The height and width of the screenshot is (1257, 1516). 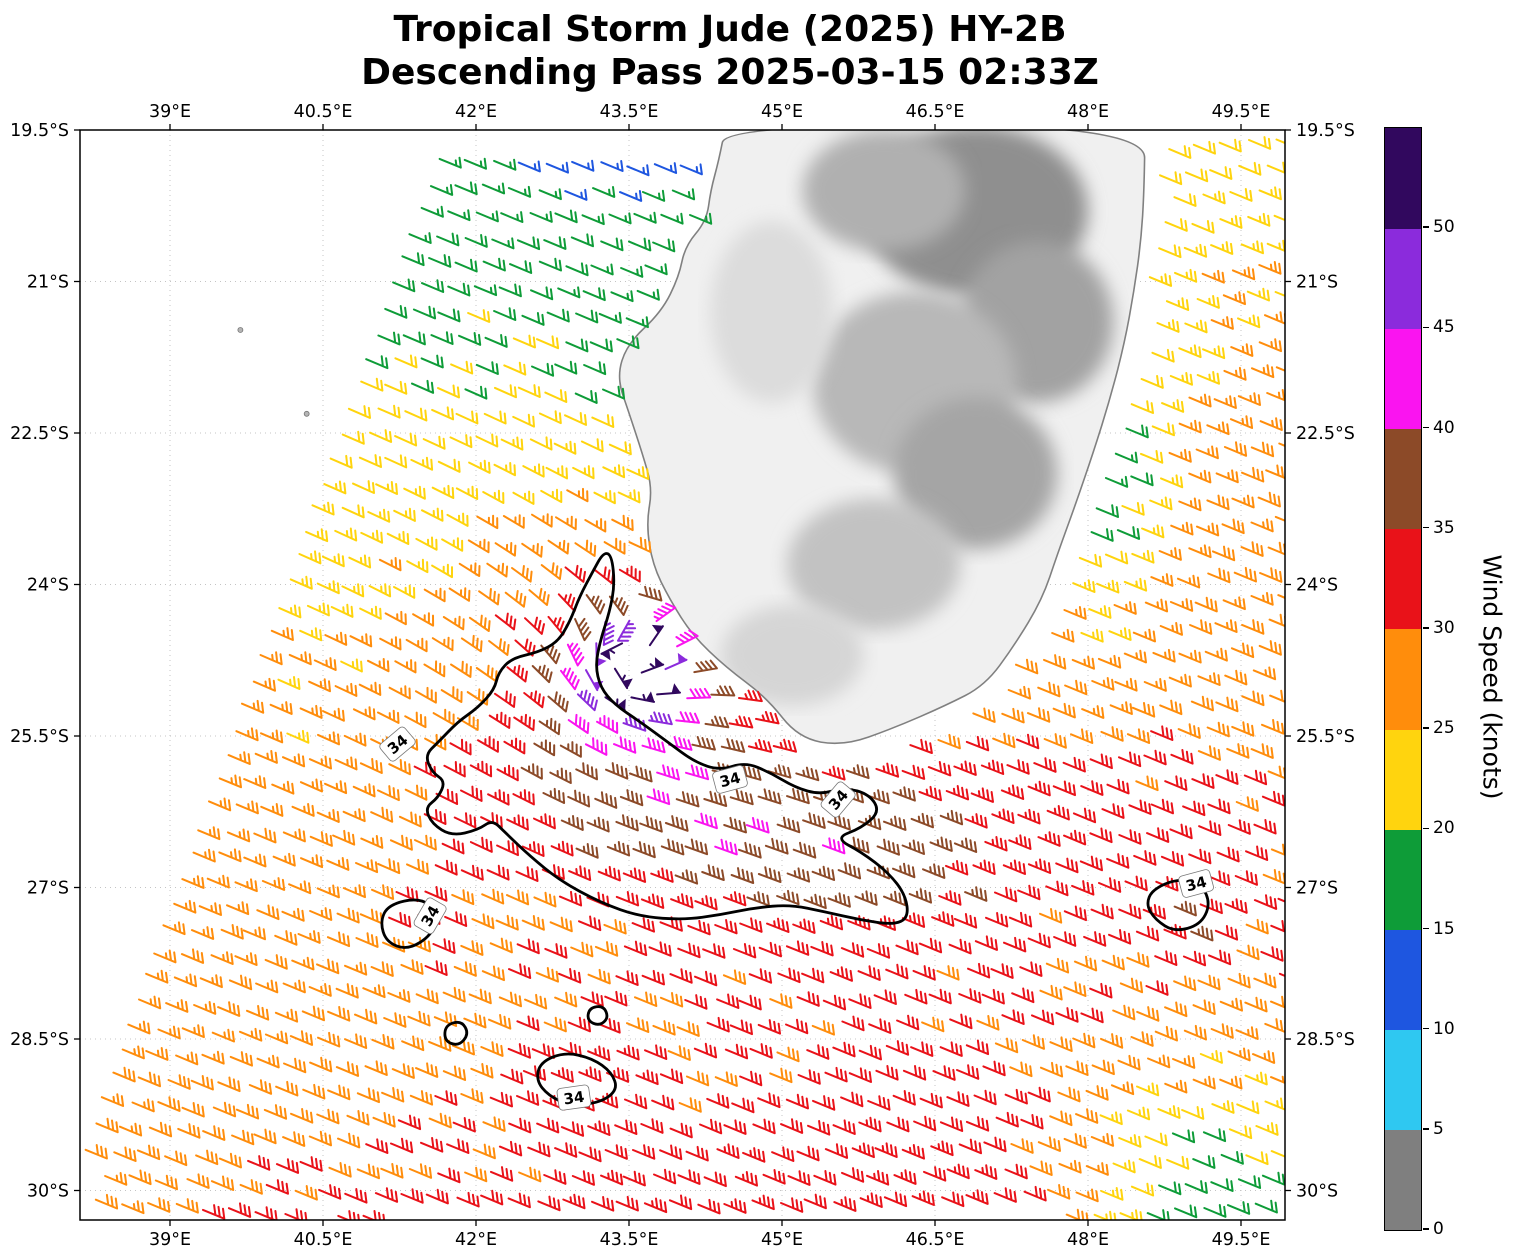 What do you see at coordinates (1088, 1240) in the screenshot?
I see `lon-tick-label-bottom: 48°E` at bounding box center [1088, 1240].